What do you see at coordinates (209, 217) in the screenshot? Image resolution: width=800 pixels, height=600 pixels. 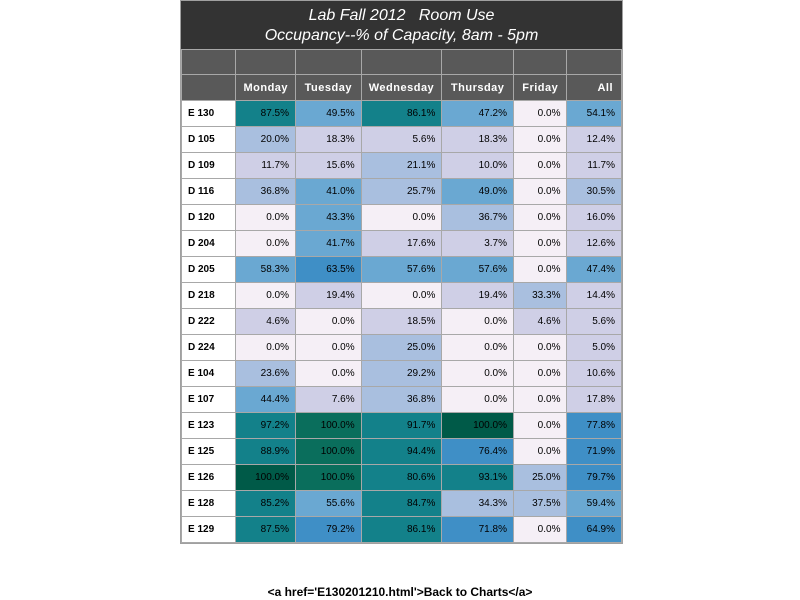 I see `room-label: D 120` at bounding box center [209, 217].